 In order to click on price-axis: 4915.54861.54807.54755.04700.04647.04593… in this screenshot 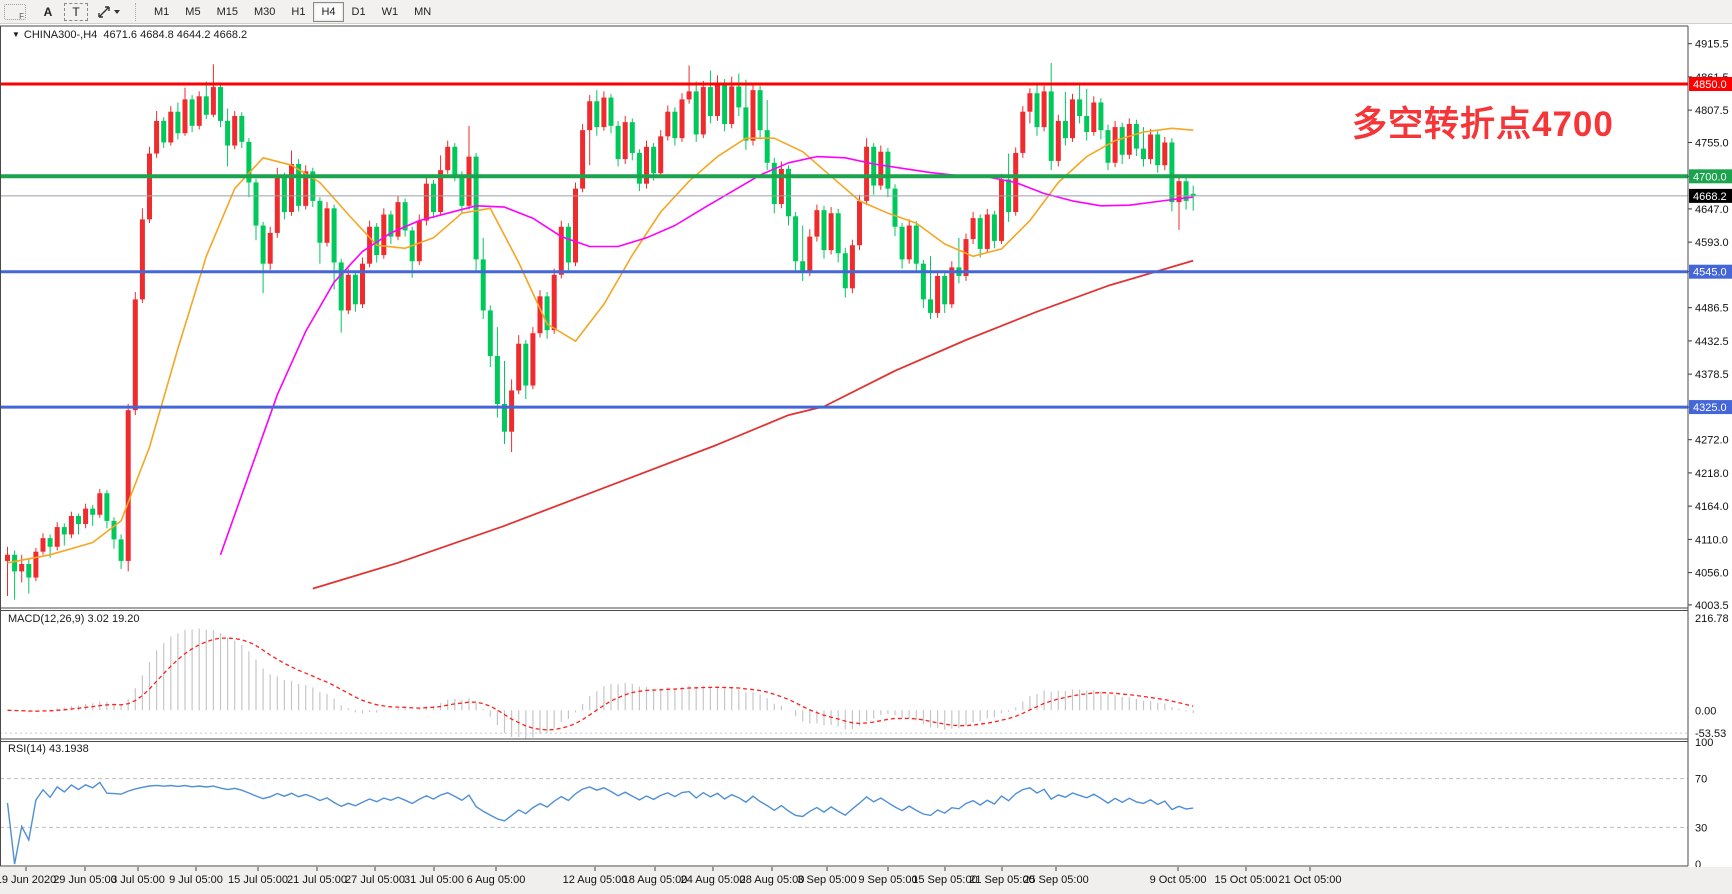, I will do `click(1710, 325)`.